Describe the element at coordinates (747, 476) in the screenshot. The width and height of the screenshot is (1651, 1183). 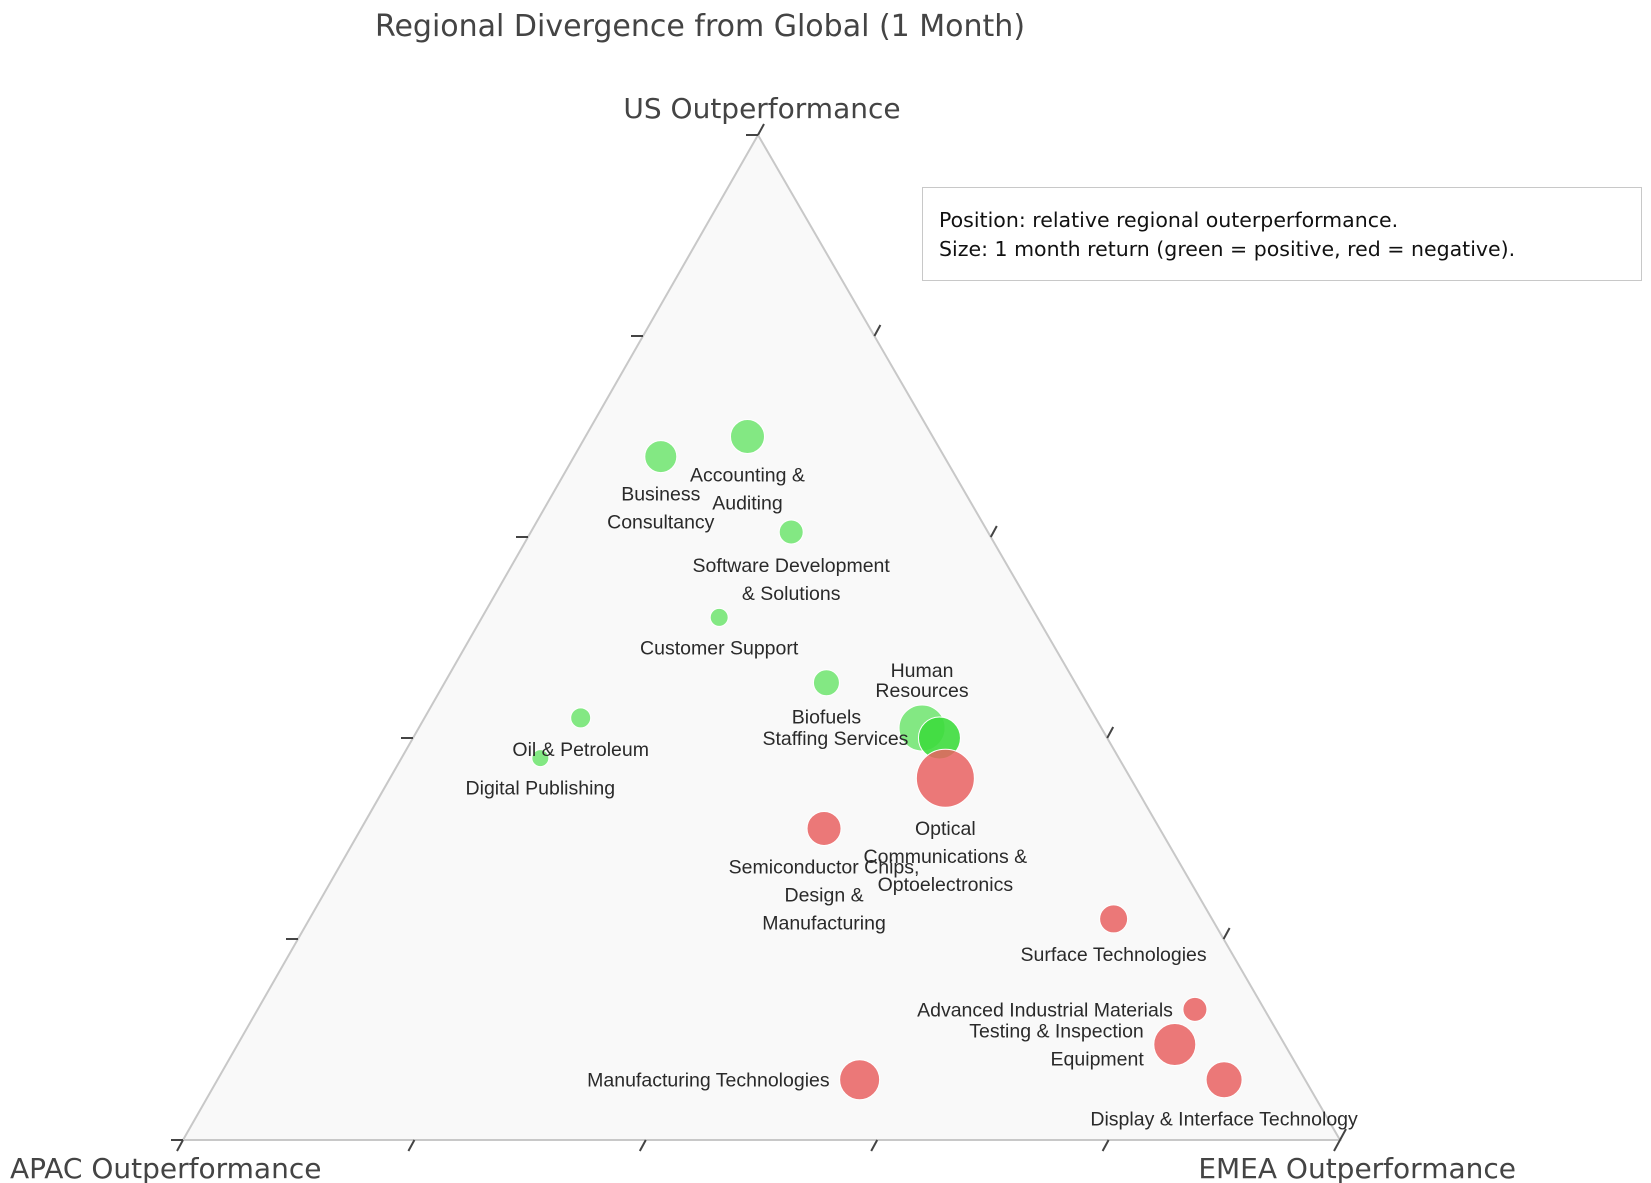
I see `point-label-line: Accounting &` at that location.